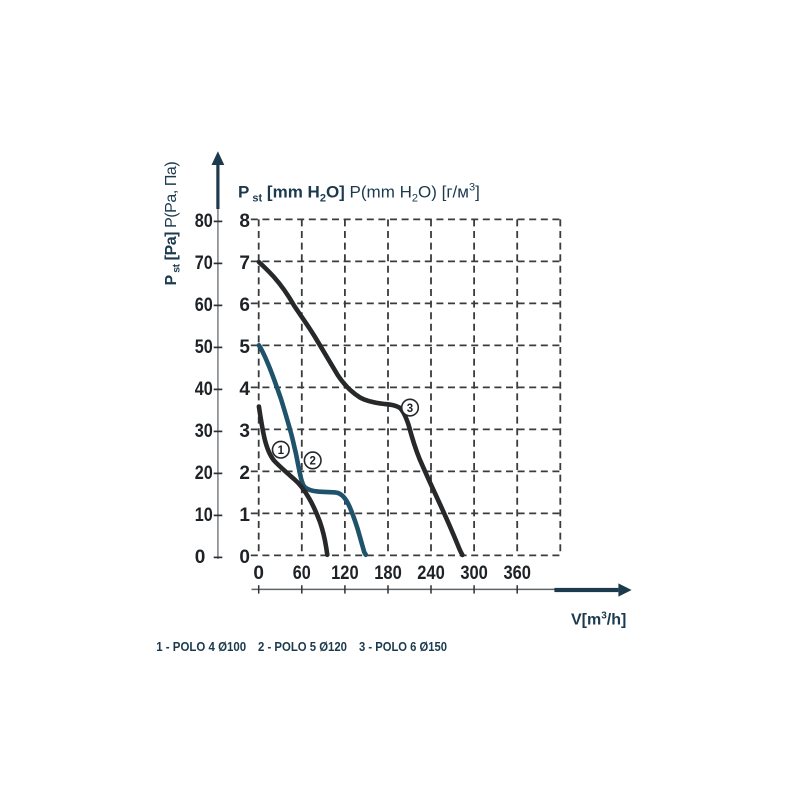  I want to click on svg-text: 120, so click(345, 573).